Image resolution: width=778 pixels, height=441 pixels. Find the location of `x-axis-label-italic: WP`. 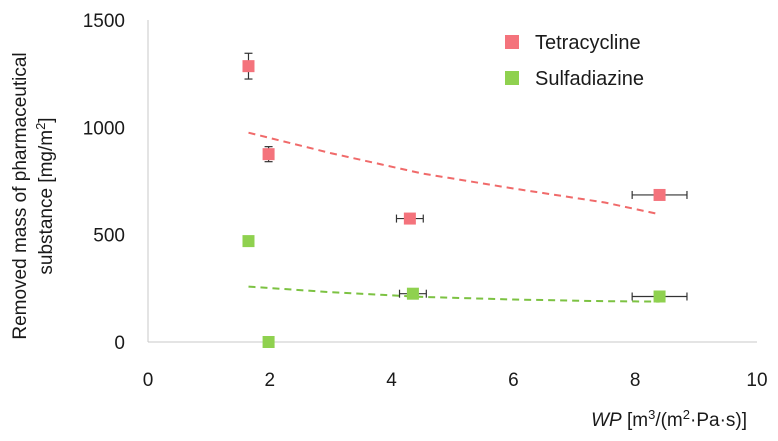

x-axis-label-italic: WP is located at coordinates (606, 420).